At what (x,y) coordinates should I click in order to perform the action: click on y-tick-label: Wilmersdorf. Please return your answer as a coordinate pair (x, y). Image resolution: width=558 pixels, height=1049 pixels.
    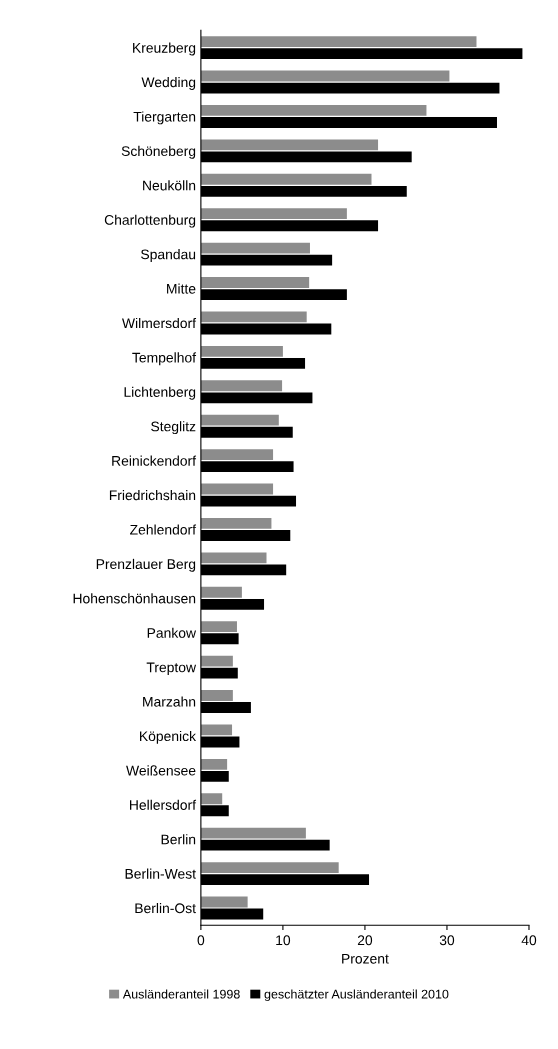
    Looking at the image, I should click on (159, 323).